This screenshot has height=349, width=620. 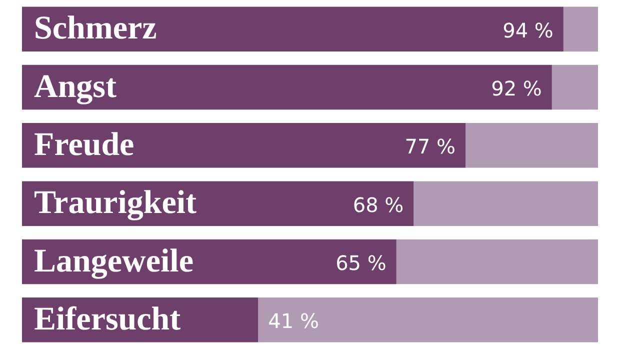 What do you see at coordinates (361, 262) in the screenshot?
I see `data-label: 65 %` at bounding box center [361, 262].